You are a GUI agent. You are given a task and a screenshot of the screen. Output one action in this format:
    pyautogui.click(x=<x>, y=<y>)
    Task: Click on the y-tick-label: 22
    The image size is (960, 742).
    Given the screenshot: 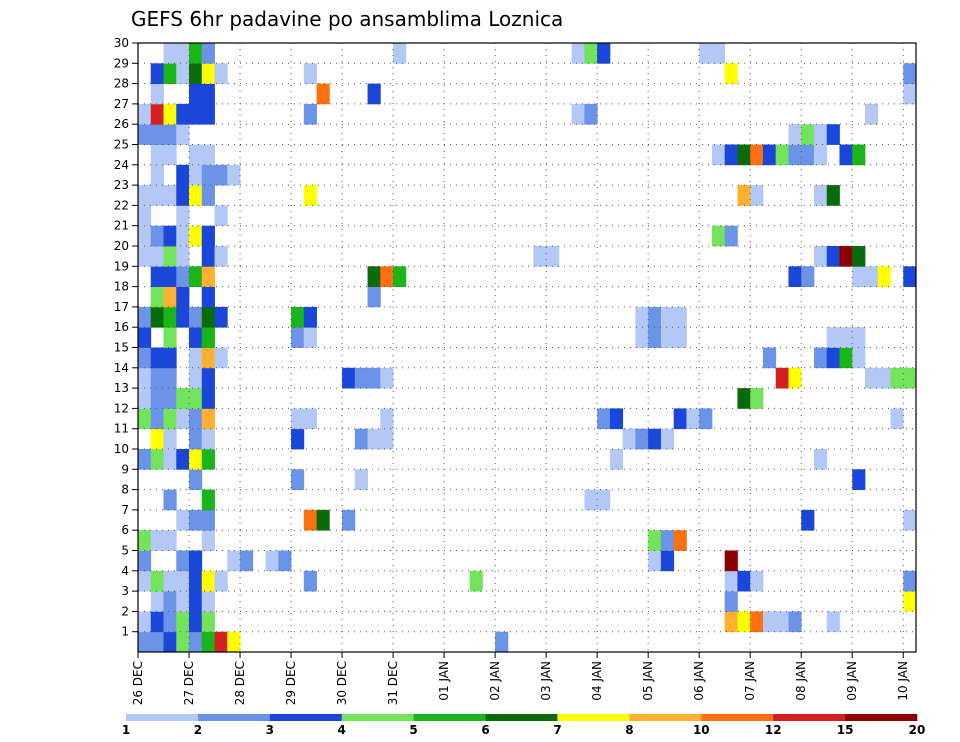 What is the action you would take?
    pyautogui.click(x=121, y=205)
    